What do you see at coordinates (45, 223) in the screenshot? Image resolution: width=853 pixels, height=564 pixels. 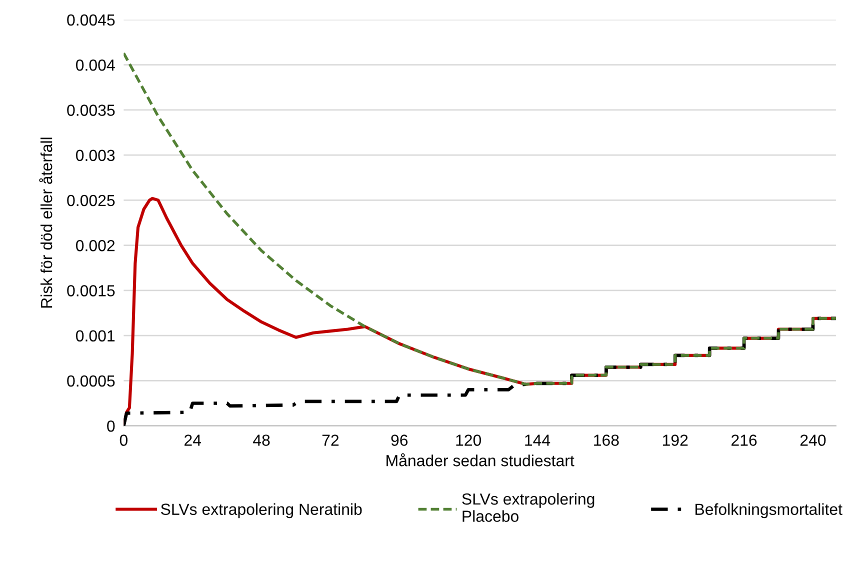 I see `y-axis-title: Risk för död eller återfall` at bounding box center [45, 223].